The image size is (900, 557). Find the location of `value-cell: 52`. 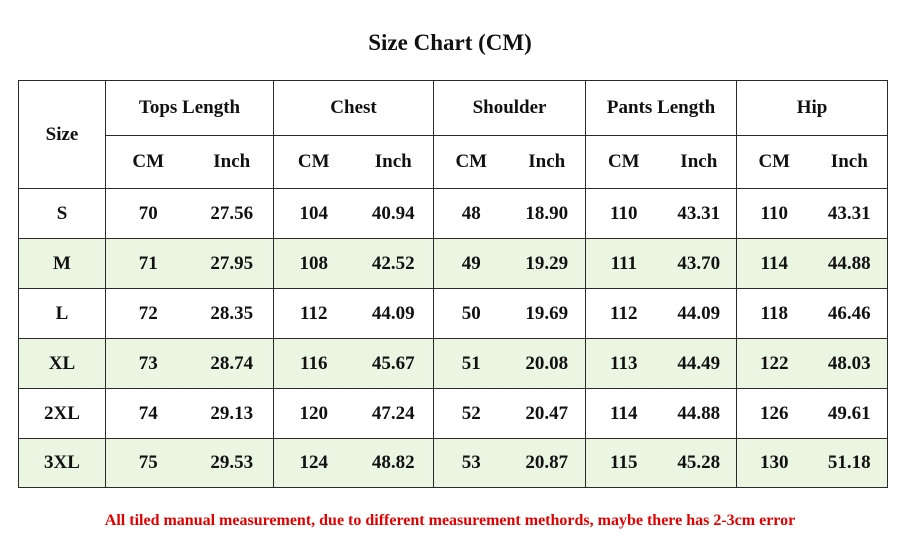

value-cell: 52 is located at coordinates (471, 413).